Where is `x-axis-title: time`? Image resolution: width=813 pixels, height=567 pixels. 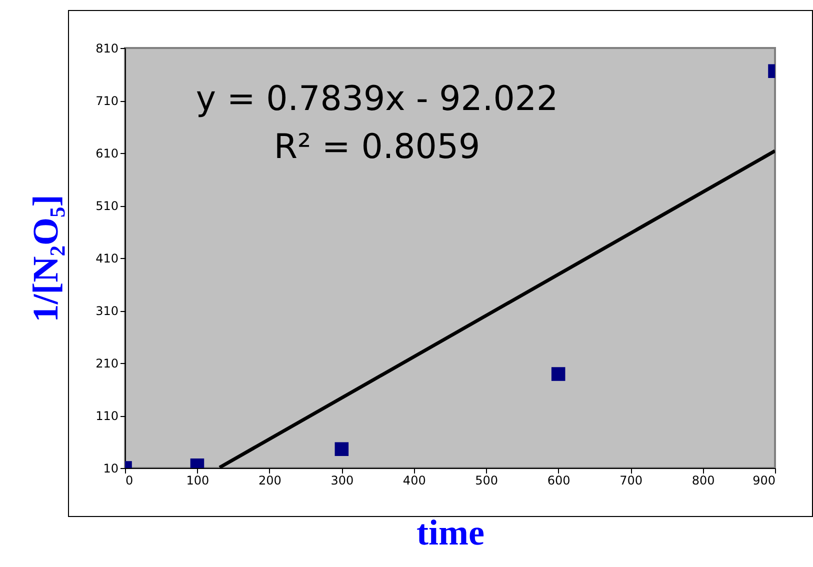
x-axis-title: time is located at coordinates (450, 532).